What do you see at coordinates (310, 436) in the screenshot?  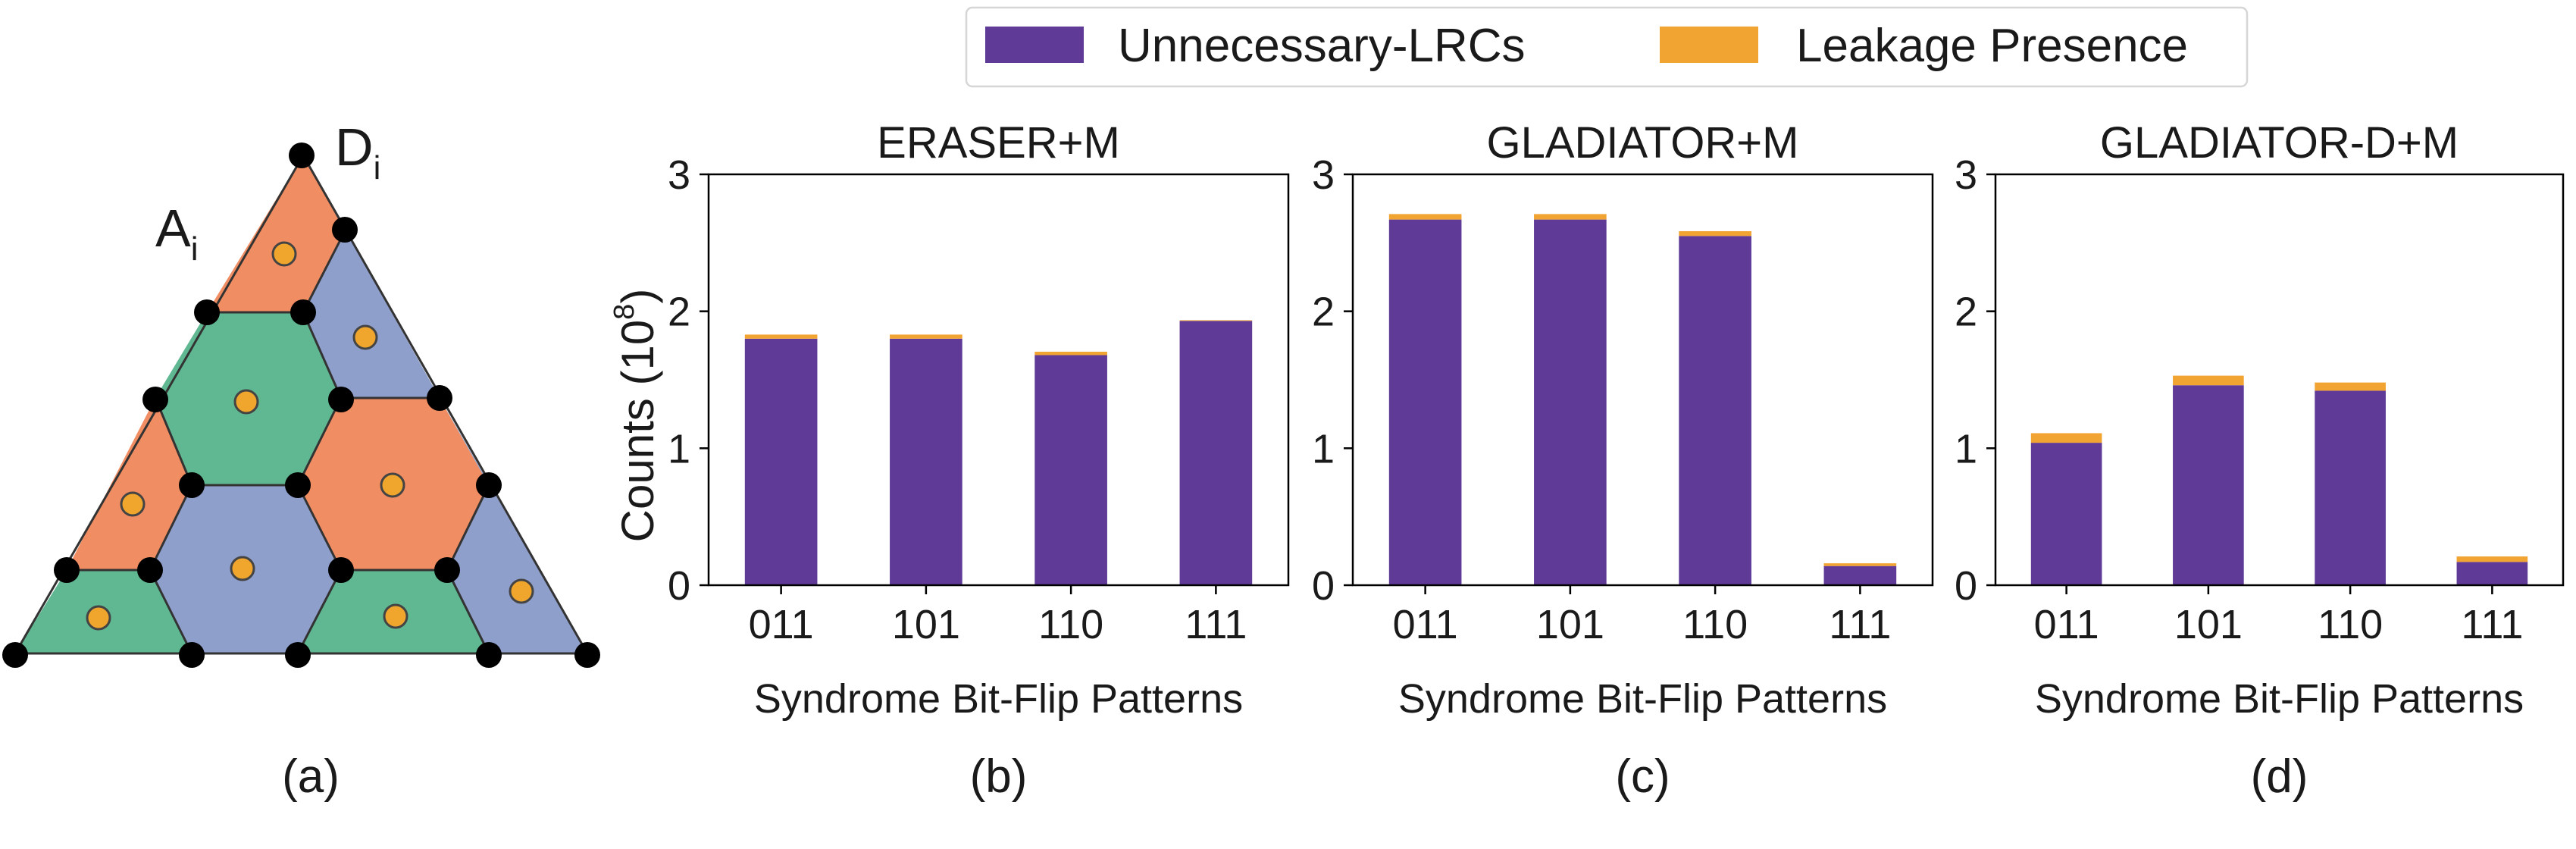 I see `qubit-markers` at bounding box center [310, 436].